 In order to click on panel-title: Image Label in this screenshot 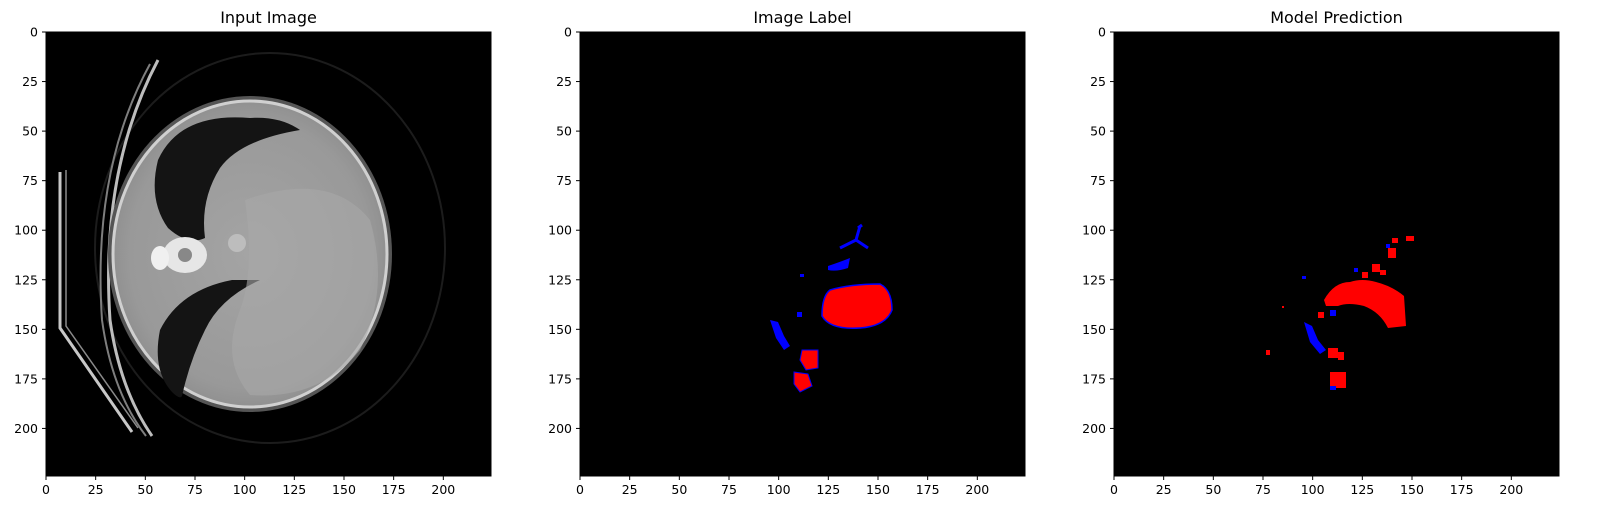, I will do `click(802, 17)`.